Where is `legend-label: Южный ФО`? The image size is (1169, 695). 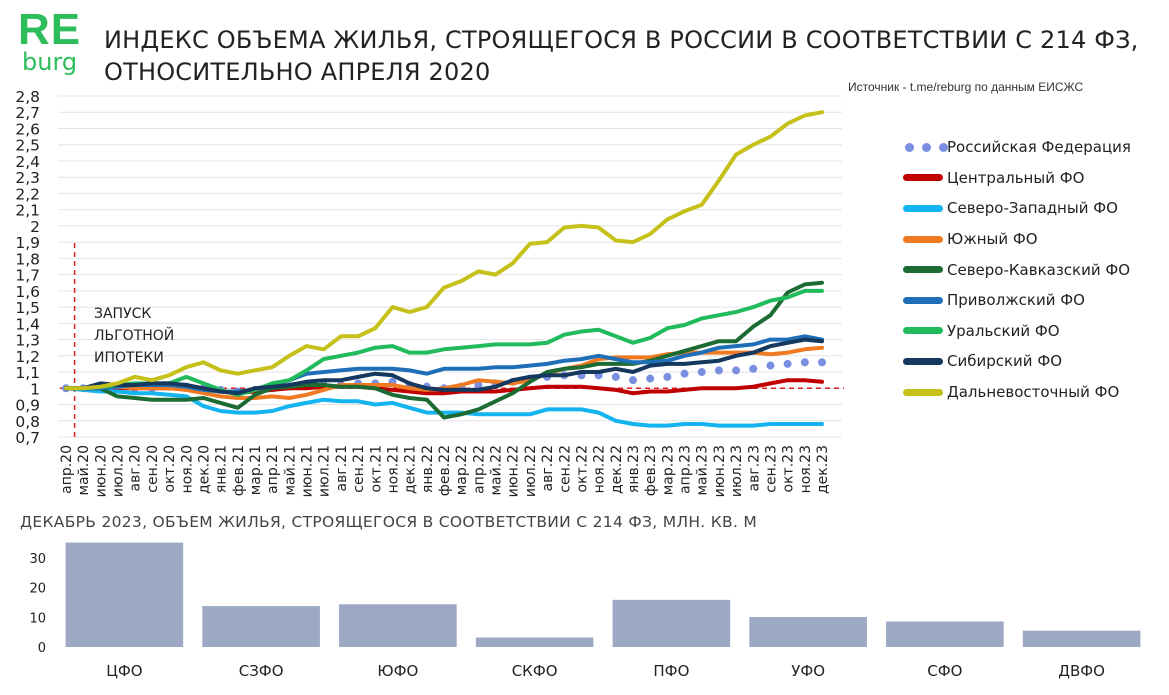
legend-label: Южный ФО is located at coordinates (992, 239).